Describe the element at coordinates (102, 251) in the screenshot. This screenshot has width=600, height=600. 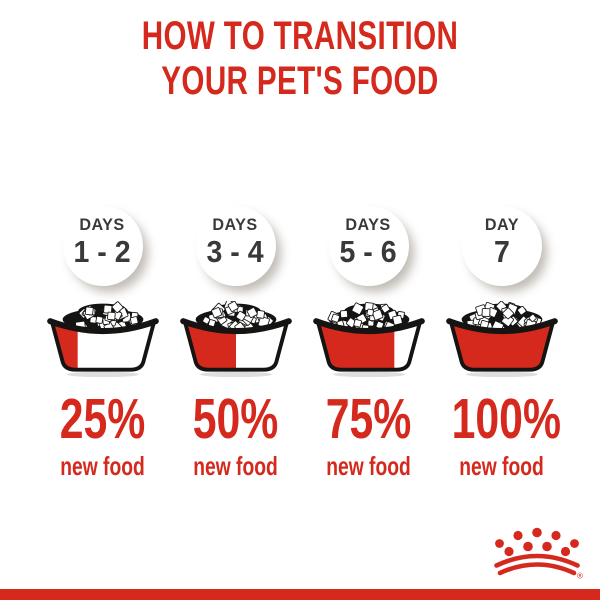
I see `day-range: 1 - 2` at that location.